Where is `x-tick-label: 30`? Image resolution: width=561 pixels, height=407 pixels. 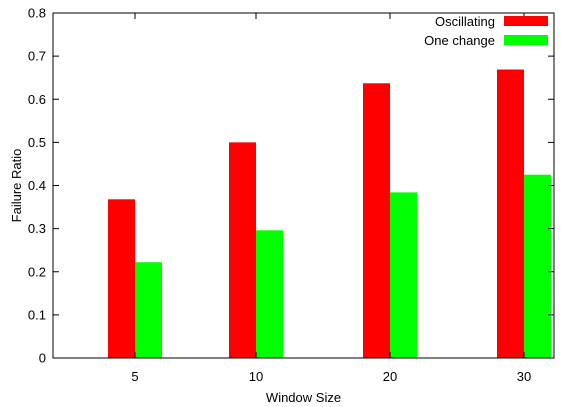
x-tick-label: 30 is located at coordinates (524, 376).